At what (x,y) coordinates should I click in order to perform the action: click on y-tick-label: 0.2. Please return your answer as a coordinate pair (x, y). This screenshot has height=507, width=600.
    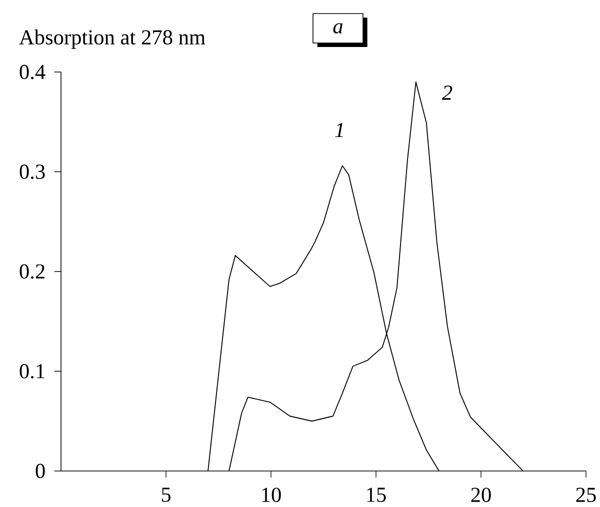
    Looking at the image, I should click on (32, 271).